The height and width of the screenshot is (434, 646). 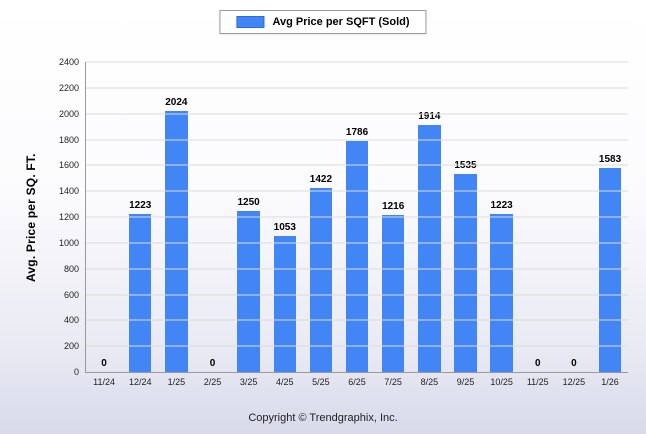 What do you see at coordinates (68, 62) in the screenshot?
I see `y-tick-label: 2400` at bounding box center [68, 62].